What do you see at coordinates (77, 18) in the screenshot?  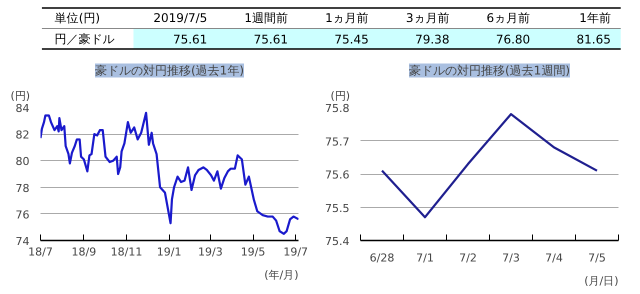 I see `legend-title: 単位(円)` at bounding box center [77, 18].